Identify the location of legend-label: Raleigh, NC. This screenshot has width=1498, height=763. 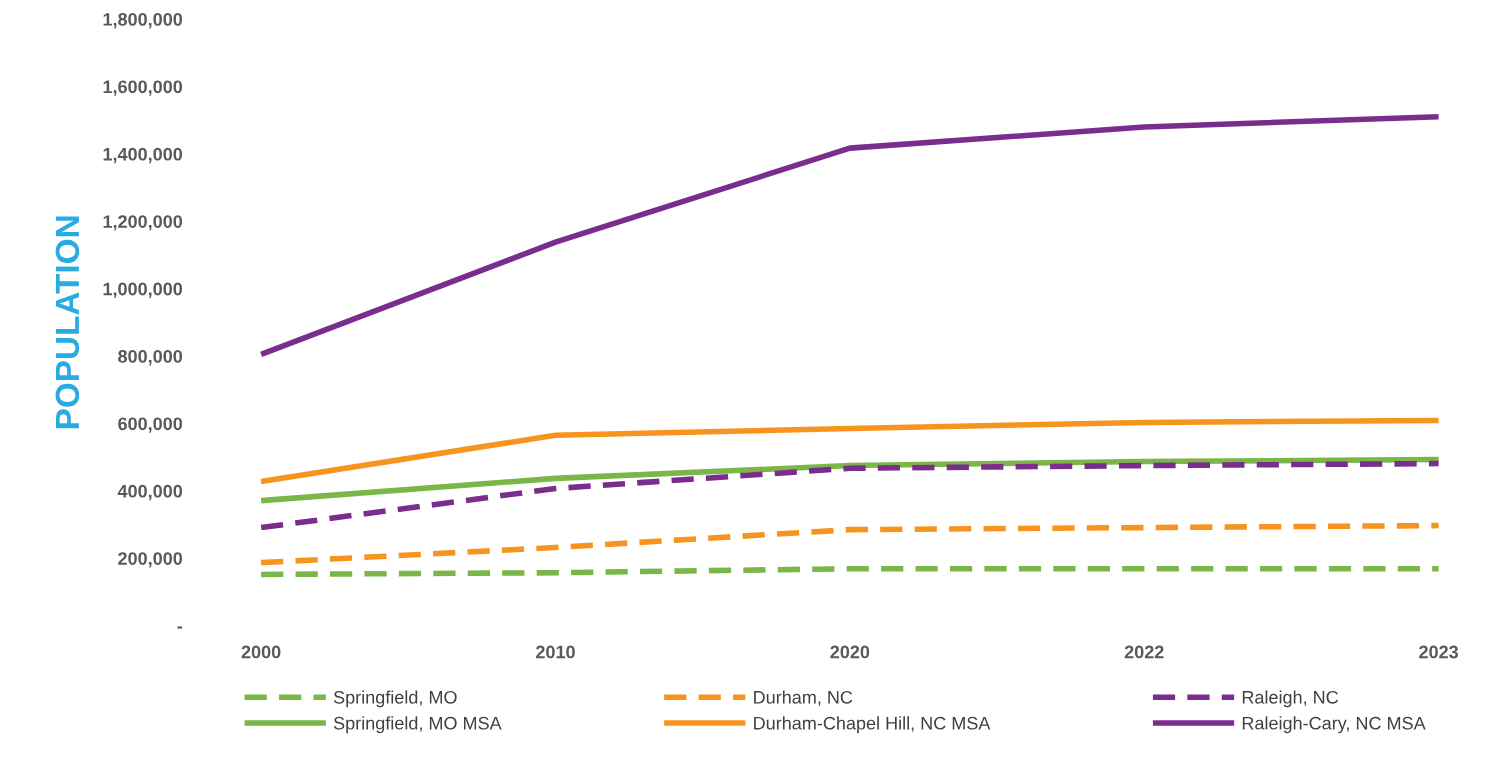
(1290, 699).